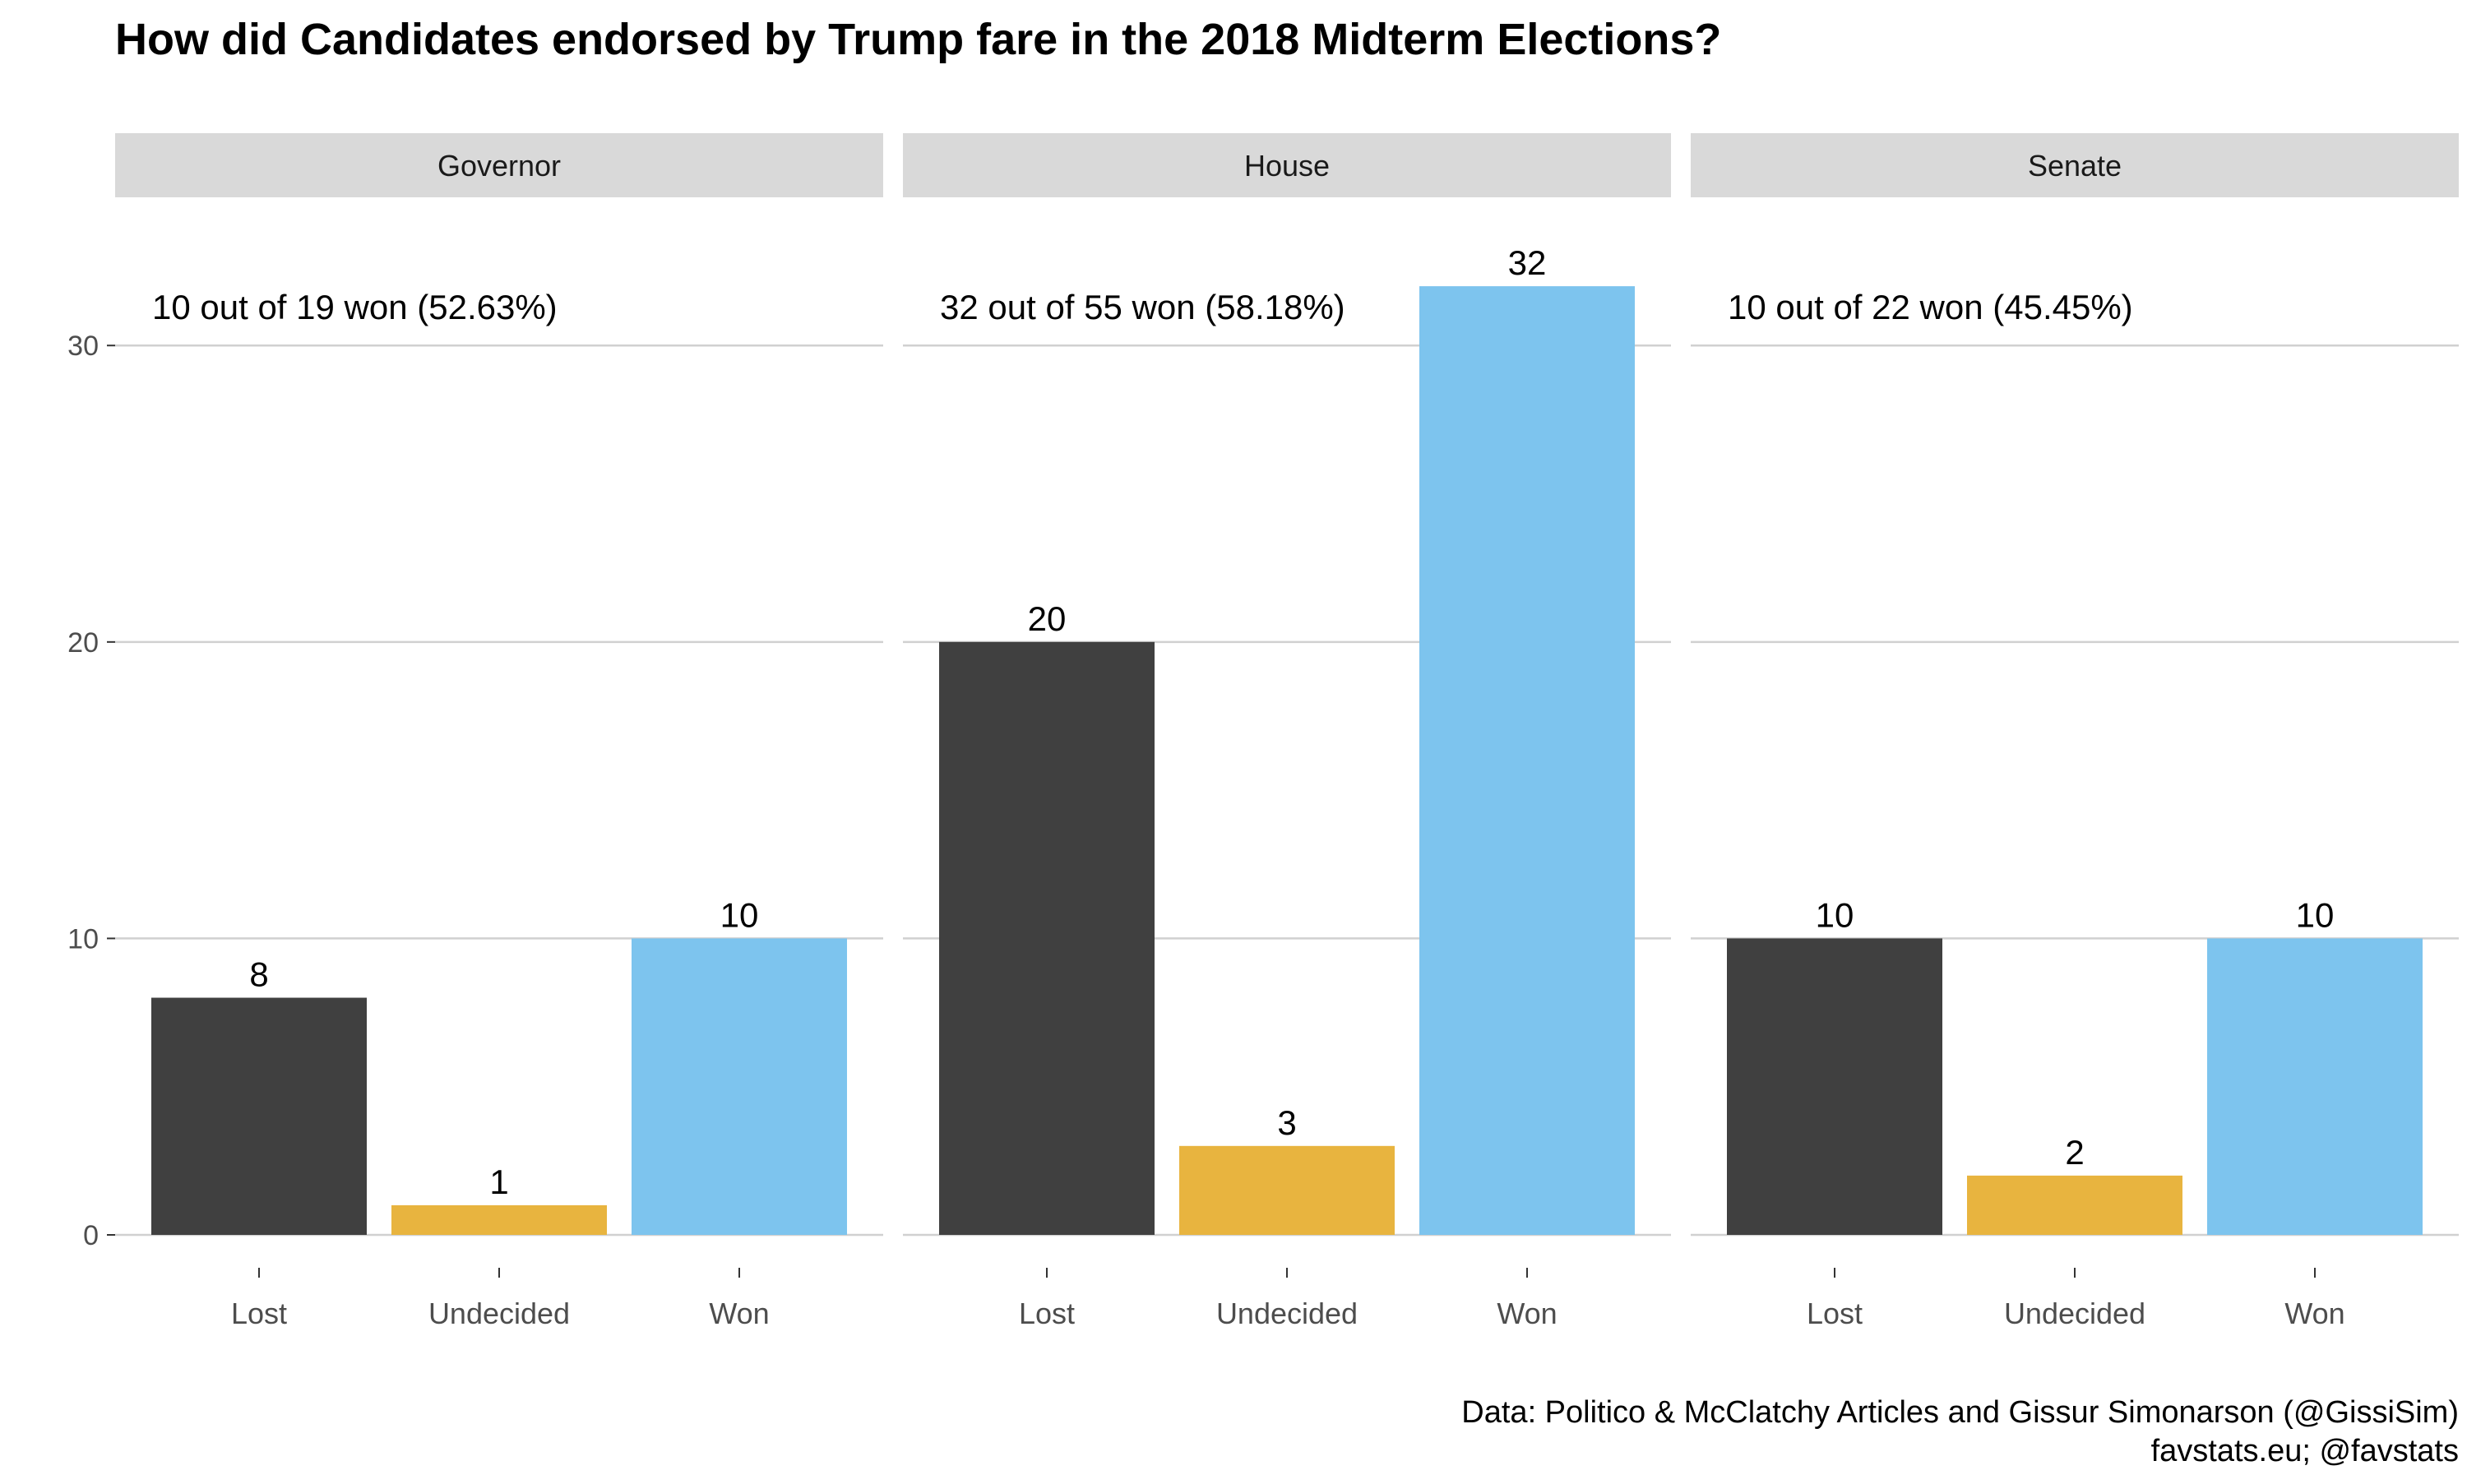  What do you see at coordinates (83, 939) in the screenshot?
I see `y-tick-label: 10` at bounding box center [83, 939].